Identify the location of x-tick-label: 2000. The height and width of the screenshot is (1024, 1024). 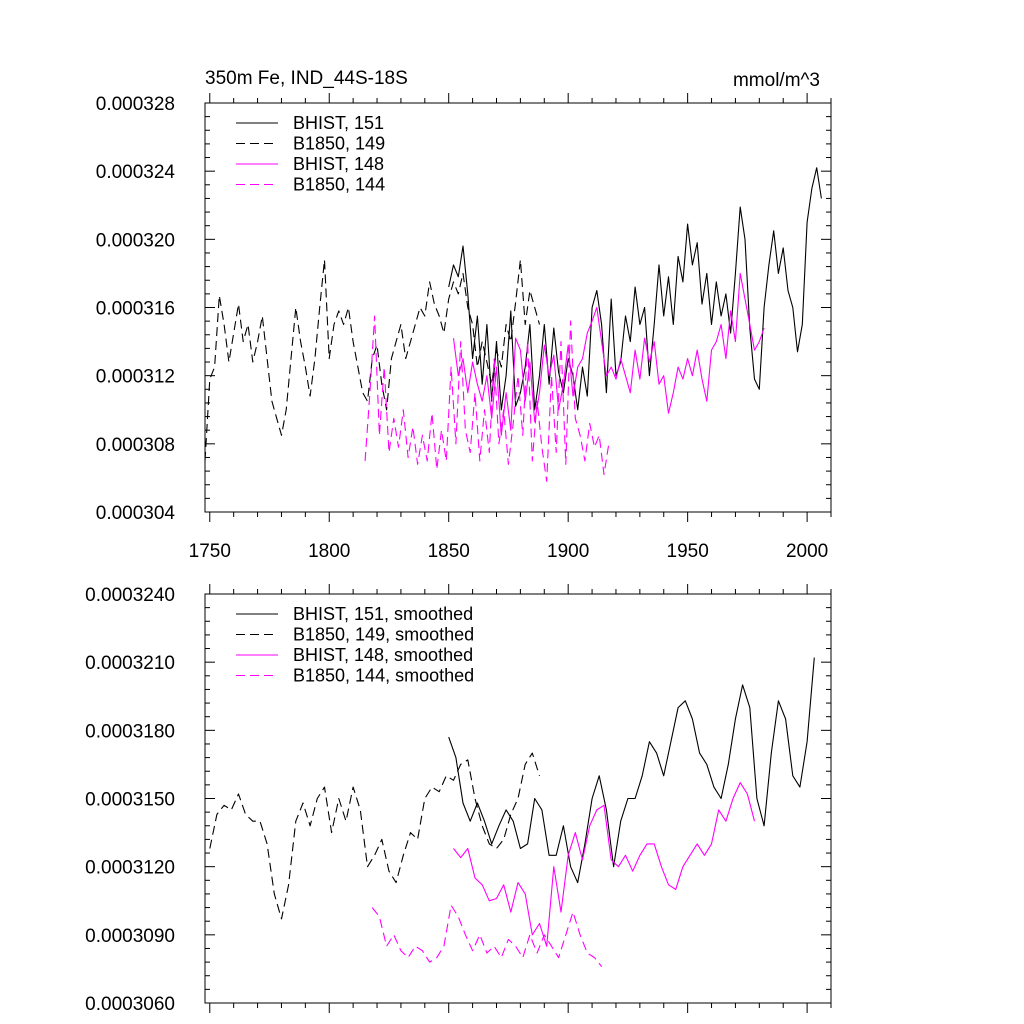
(807, 551).